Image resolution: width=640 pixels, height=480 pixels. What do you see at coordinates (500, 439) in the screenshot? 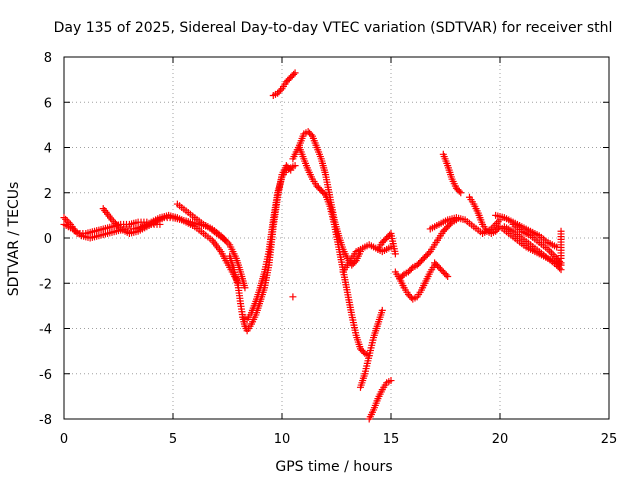
I see `x-tick-label: 20` at bounding box center [500, 439].